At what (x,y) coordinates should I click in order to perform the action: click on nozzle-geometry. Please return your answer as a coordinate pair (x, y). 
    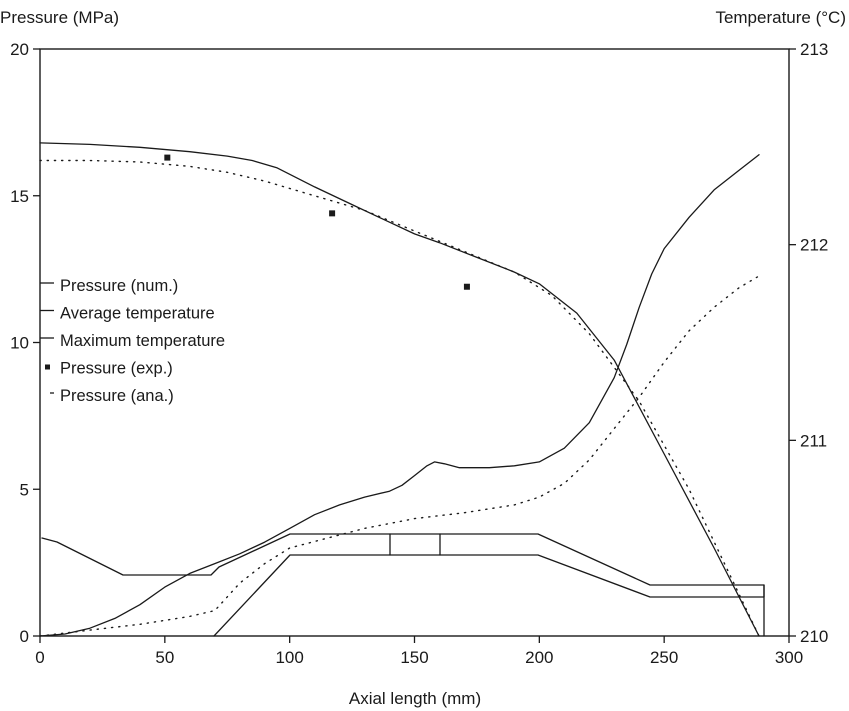
    Looking at the image, I should click on (403, 585).